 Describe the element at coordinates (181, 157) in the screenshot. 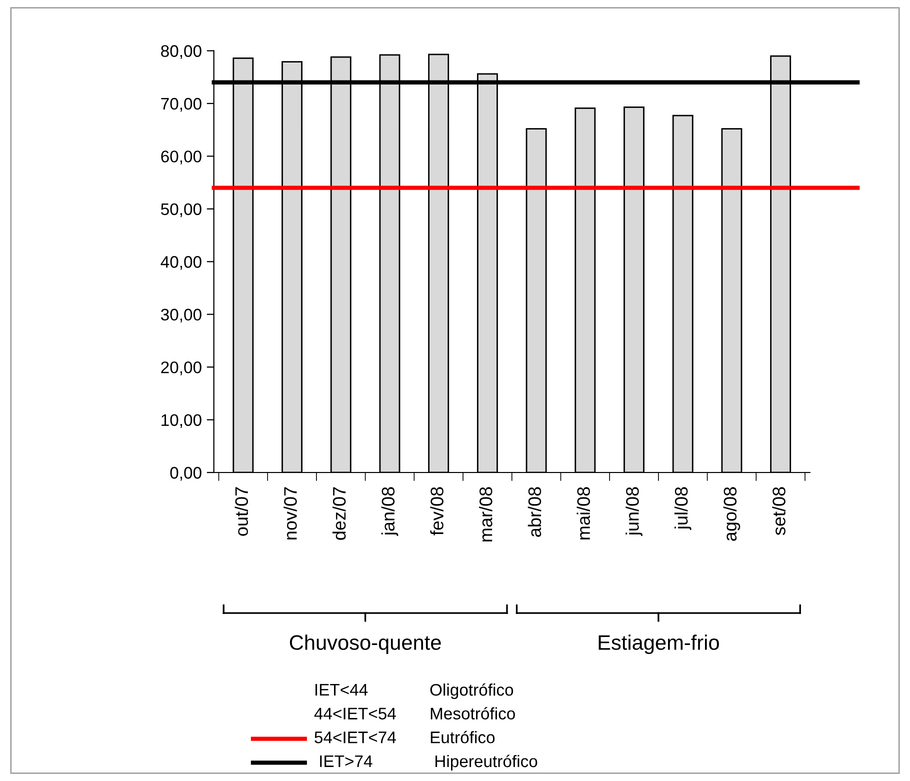

I see `y-tick-label: 60,00` at that location.